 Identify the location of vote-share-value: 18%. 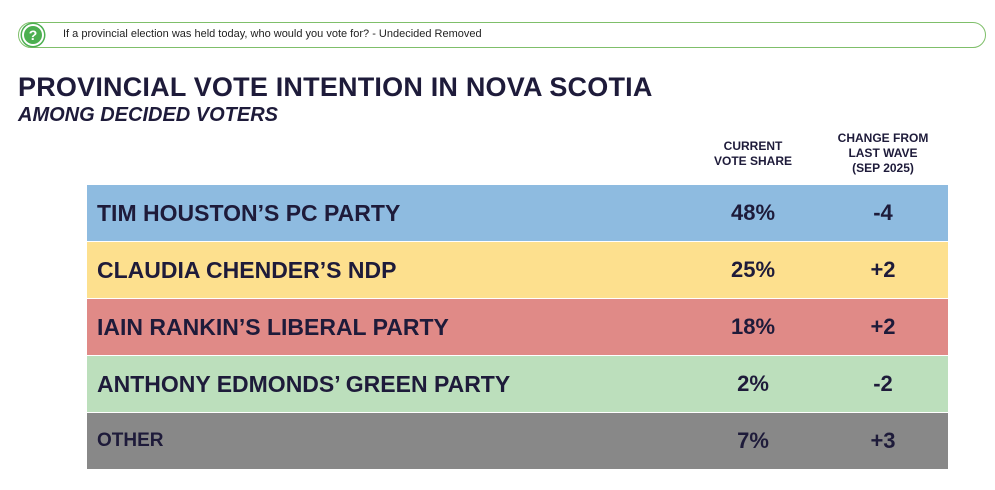
(753, 326).